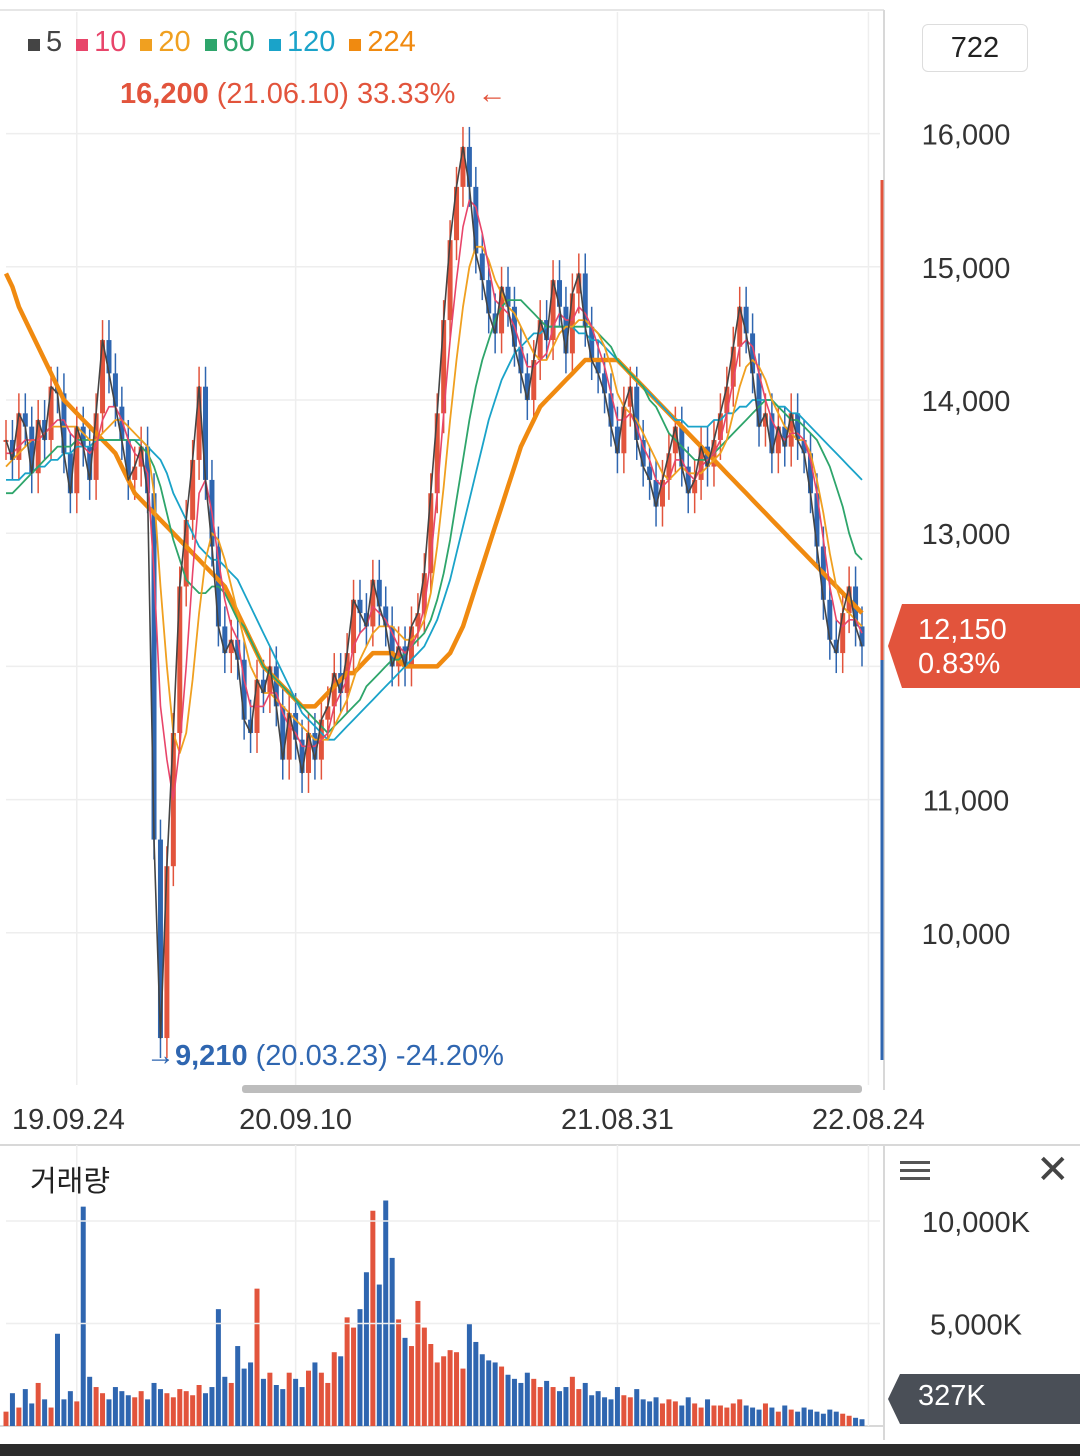  Describe the element at coordinates (321, 1056) in the screenshot. I see `low-price-date: (20.03.23)` at that location.